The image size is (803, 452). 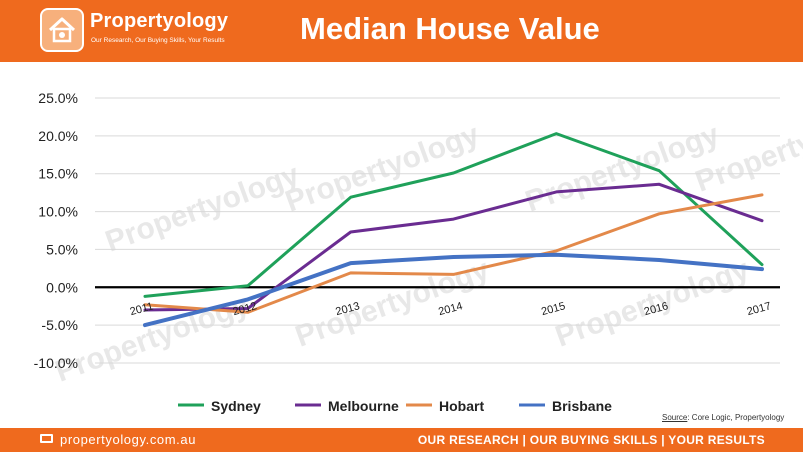 What do you see at coordinates (142, 309) in the screenshot?
I see `x-tick-label: 2011` at bounding box center [142, 309].